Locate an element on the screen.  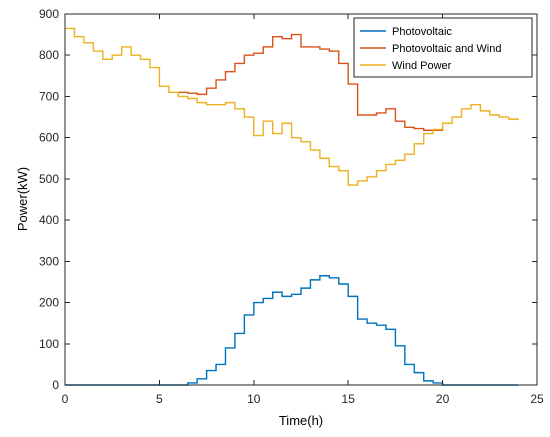
y-tick-label: 0 is located at coordinates (55, 385).